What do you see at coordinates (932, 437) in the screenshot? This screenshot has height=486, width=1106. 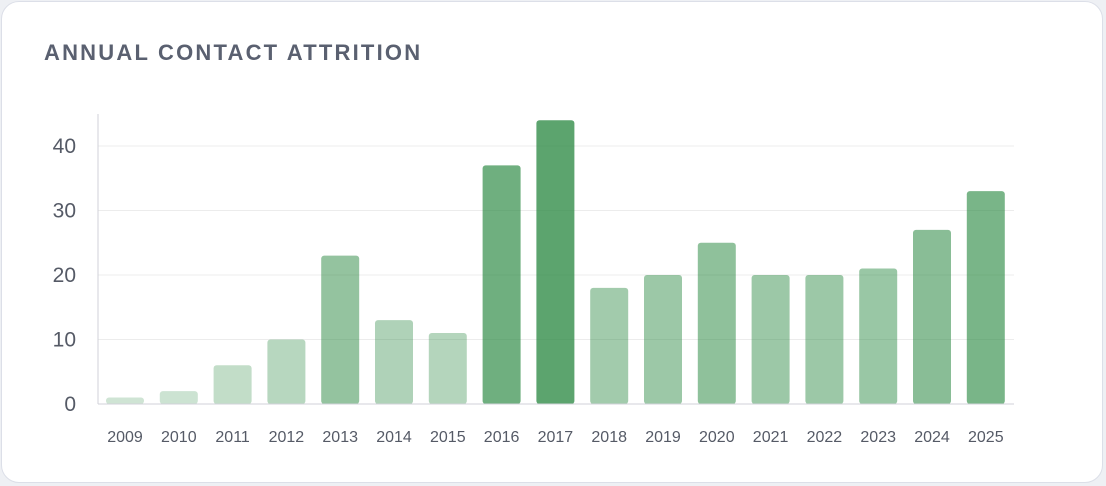 I see `x-tick-label: 2024` at bounding box center [932, 437].